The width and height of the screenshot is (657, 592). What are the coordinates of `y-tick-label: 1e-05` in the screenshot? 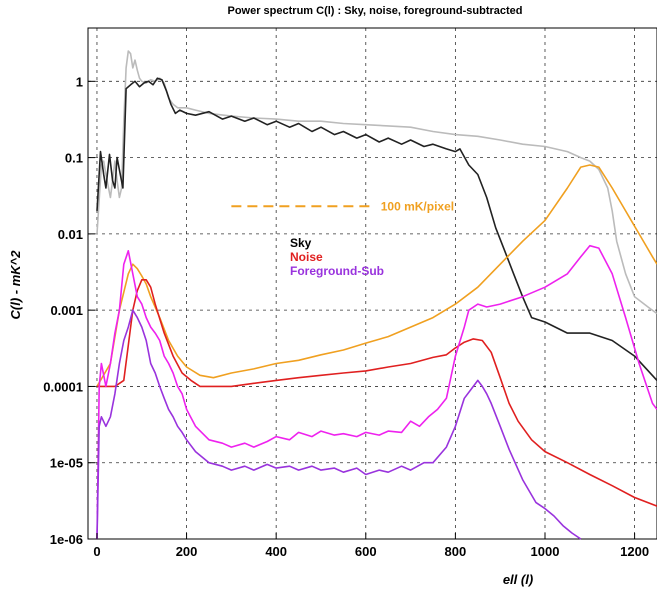 It's located at (66, 463).